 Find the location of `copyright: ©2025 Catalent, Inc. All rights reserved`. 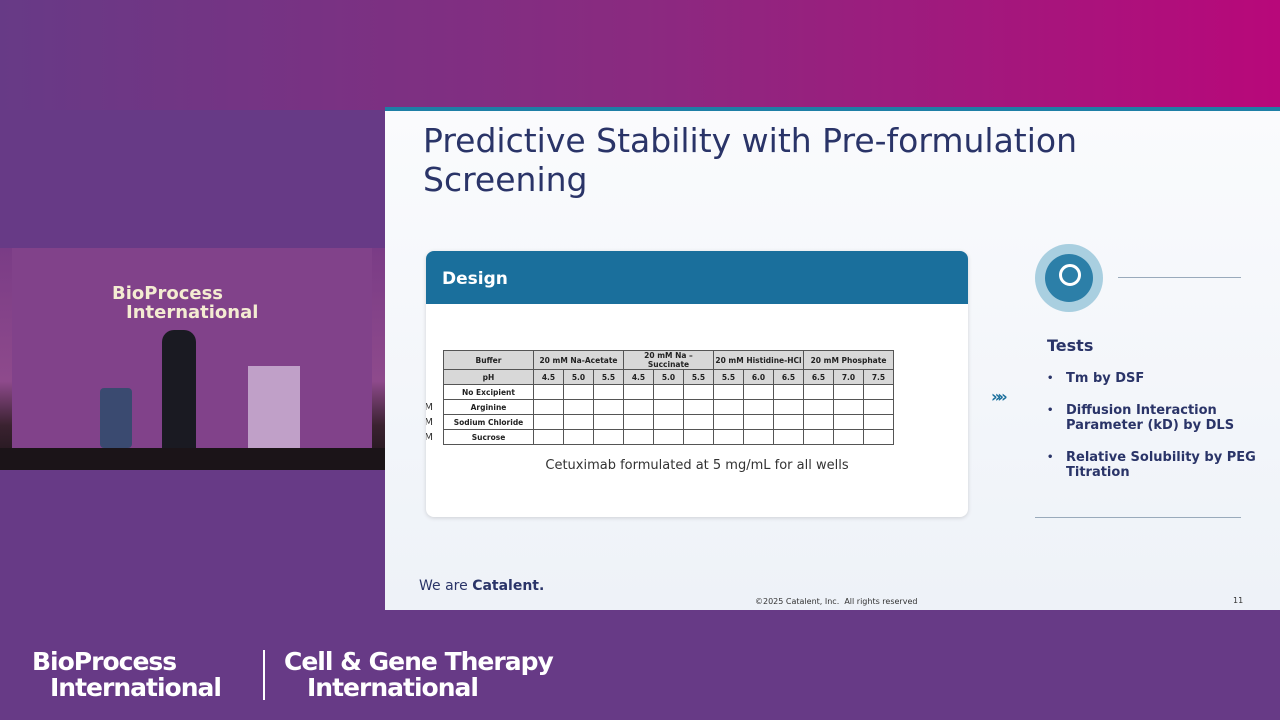

copyright: ©2025 Catalent, Inc. All rights reserved is located at coordinates (836, 601).